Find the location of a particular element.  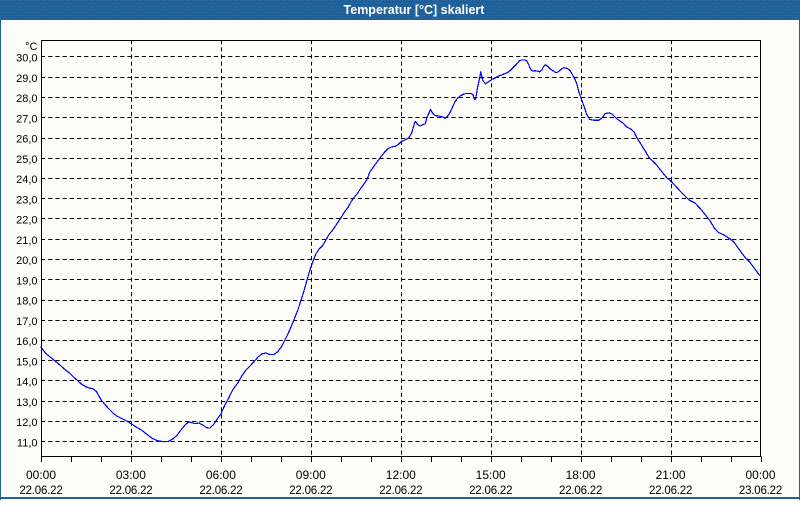

svg-text: 18:00 is located at coordinates (581, 475).